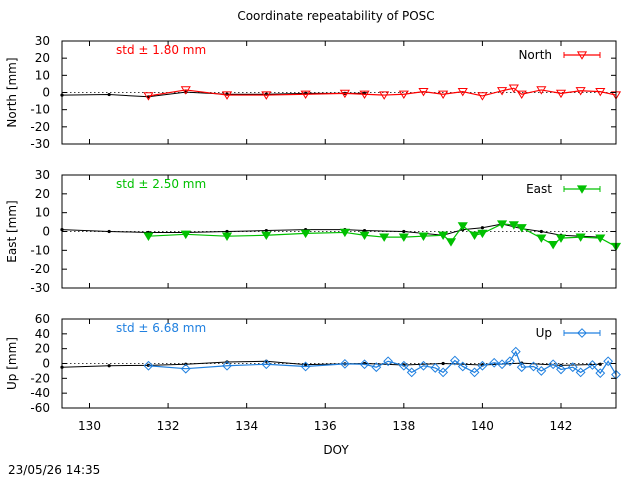 This screenshot has width=640, height=480. What do you see at coordinates (544, 333) in the screenshot?
I see `legend-label: Up` at bounding box center [544, 333].